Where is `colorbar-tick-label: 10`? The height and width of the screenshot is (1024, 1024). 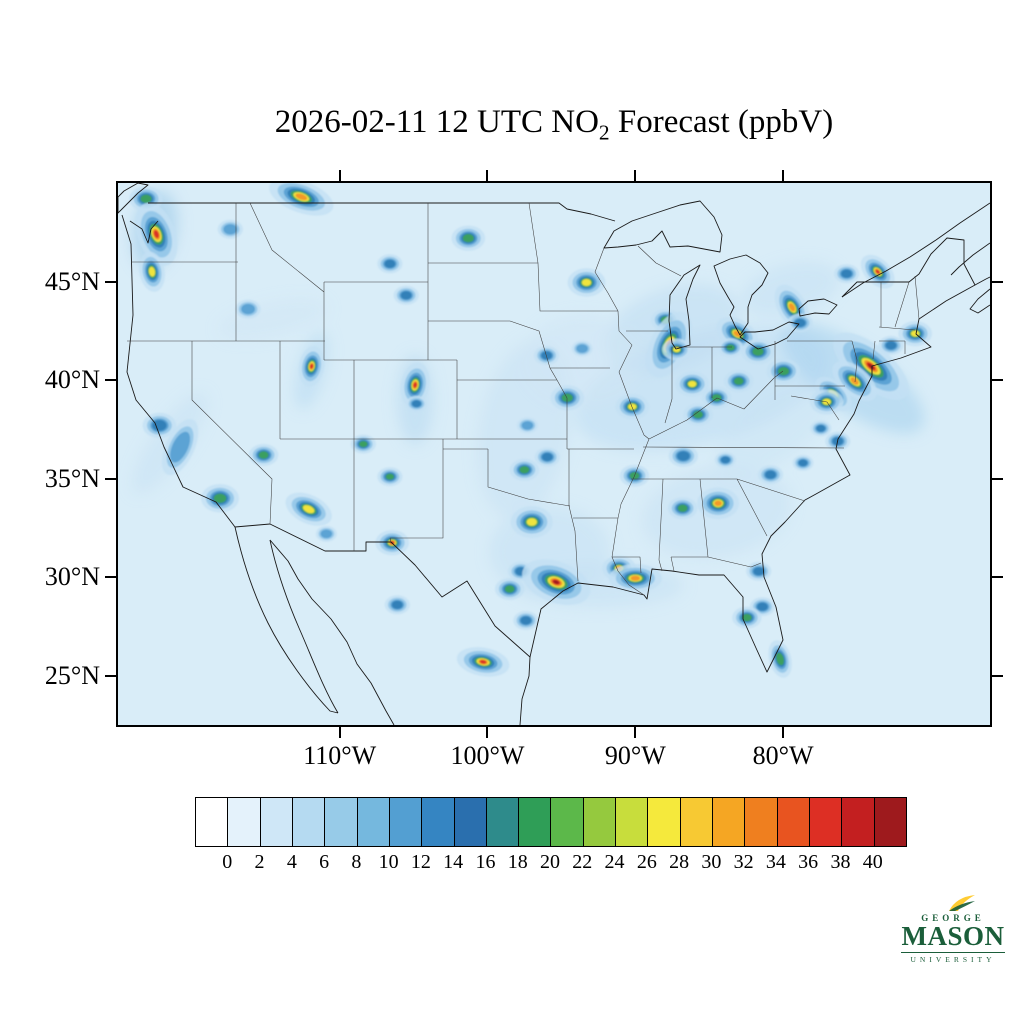
colorbar-tick-label: 10 is located at coordinates (388, 862).